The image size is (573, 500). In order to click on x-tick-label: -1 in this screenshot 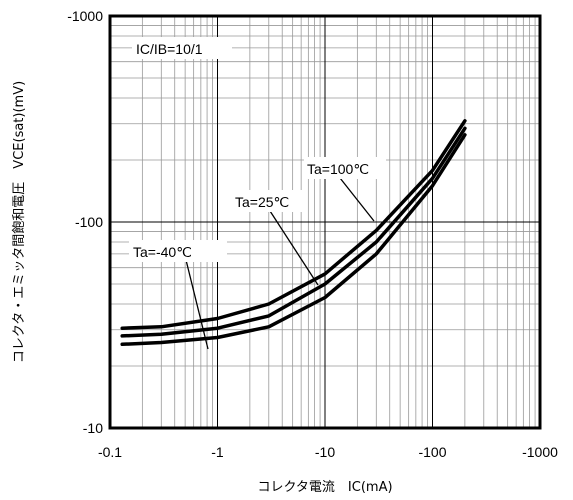, I will do `click(217, 452)`.